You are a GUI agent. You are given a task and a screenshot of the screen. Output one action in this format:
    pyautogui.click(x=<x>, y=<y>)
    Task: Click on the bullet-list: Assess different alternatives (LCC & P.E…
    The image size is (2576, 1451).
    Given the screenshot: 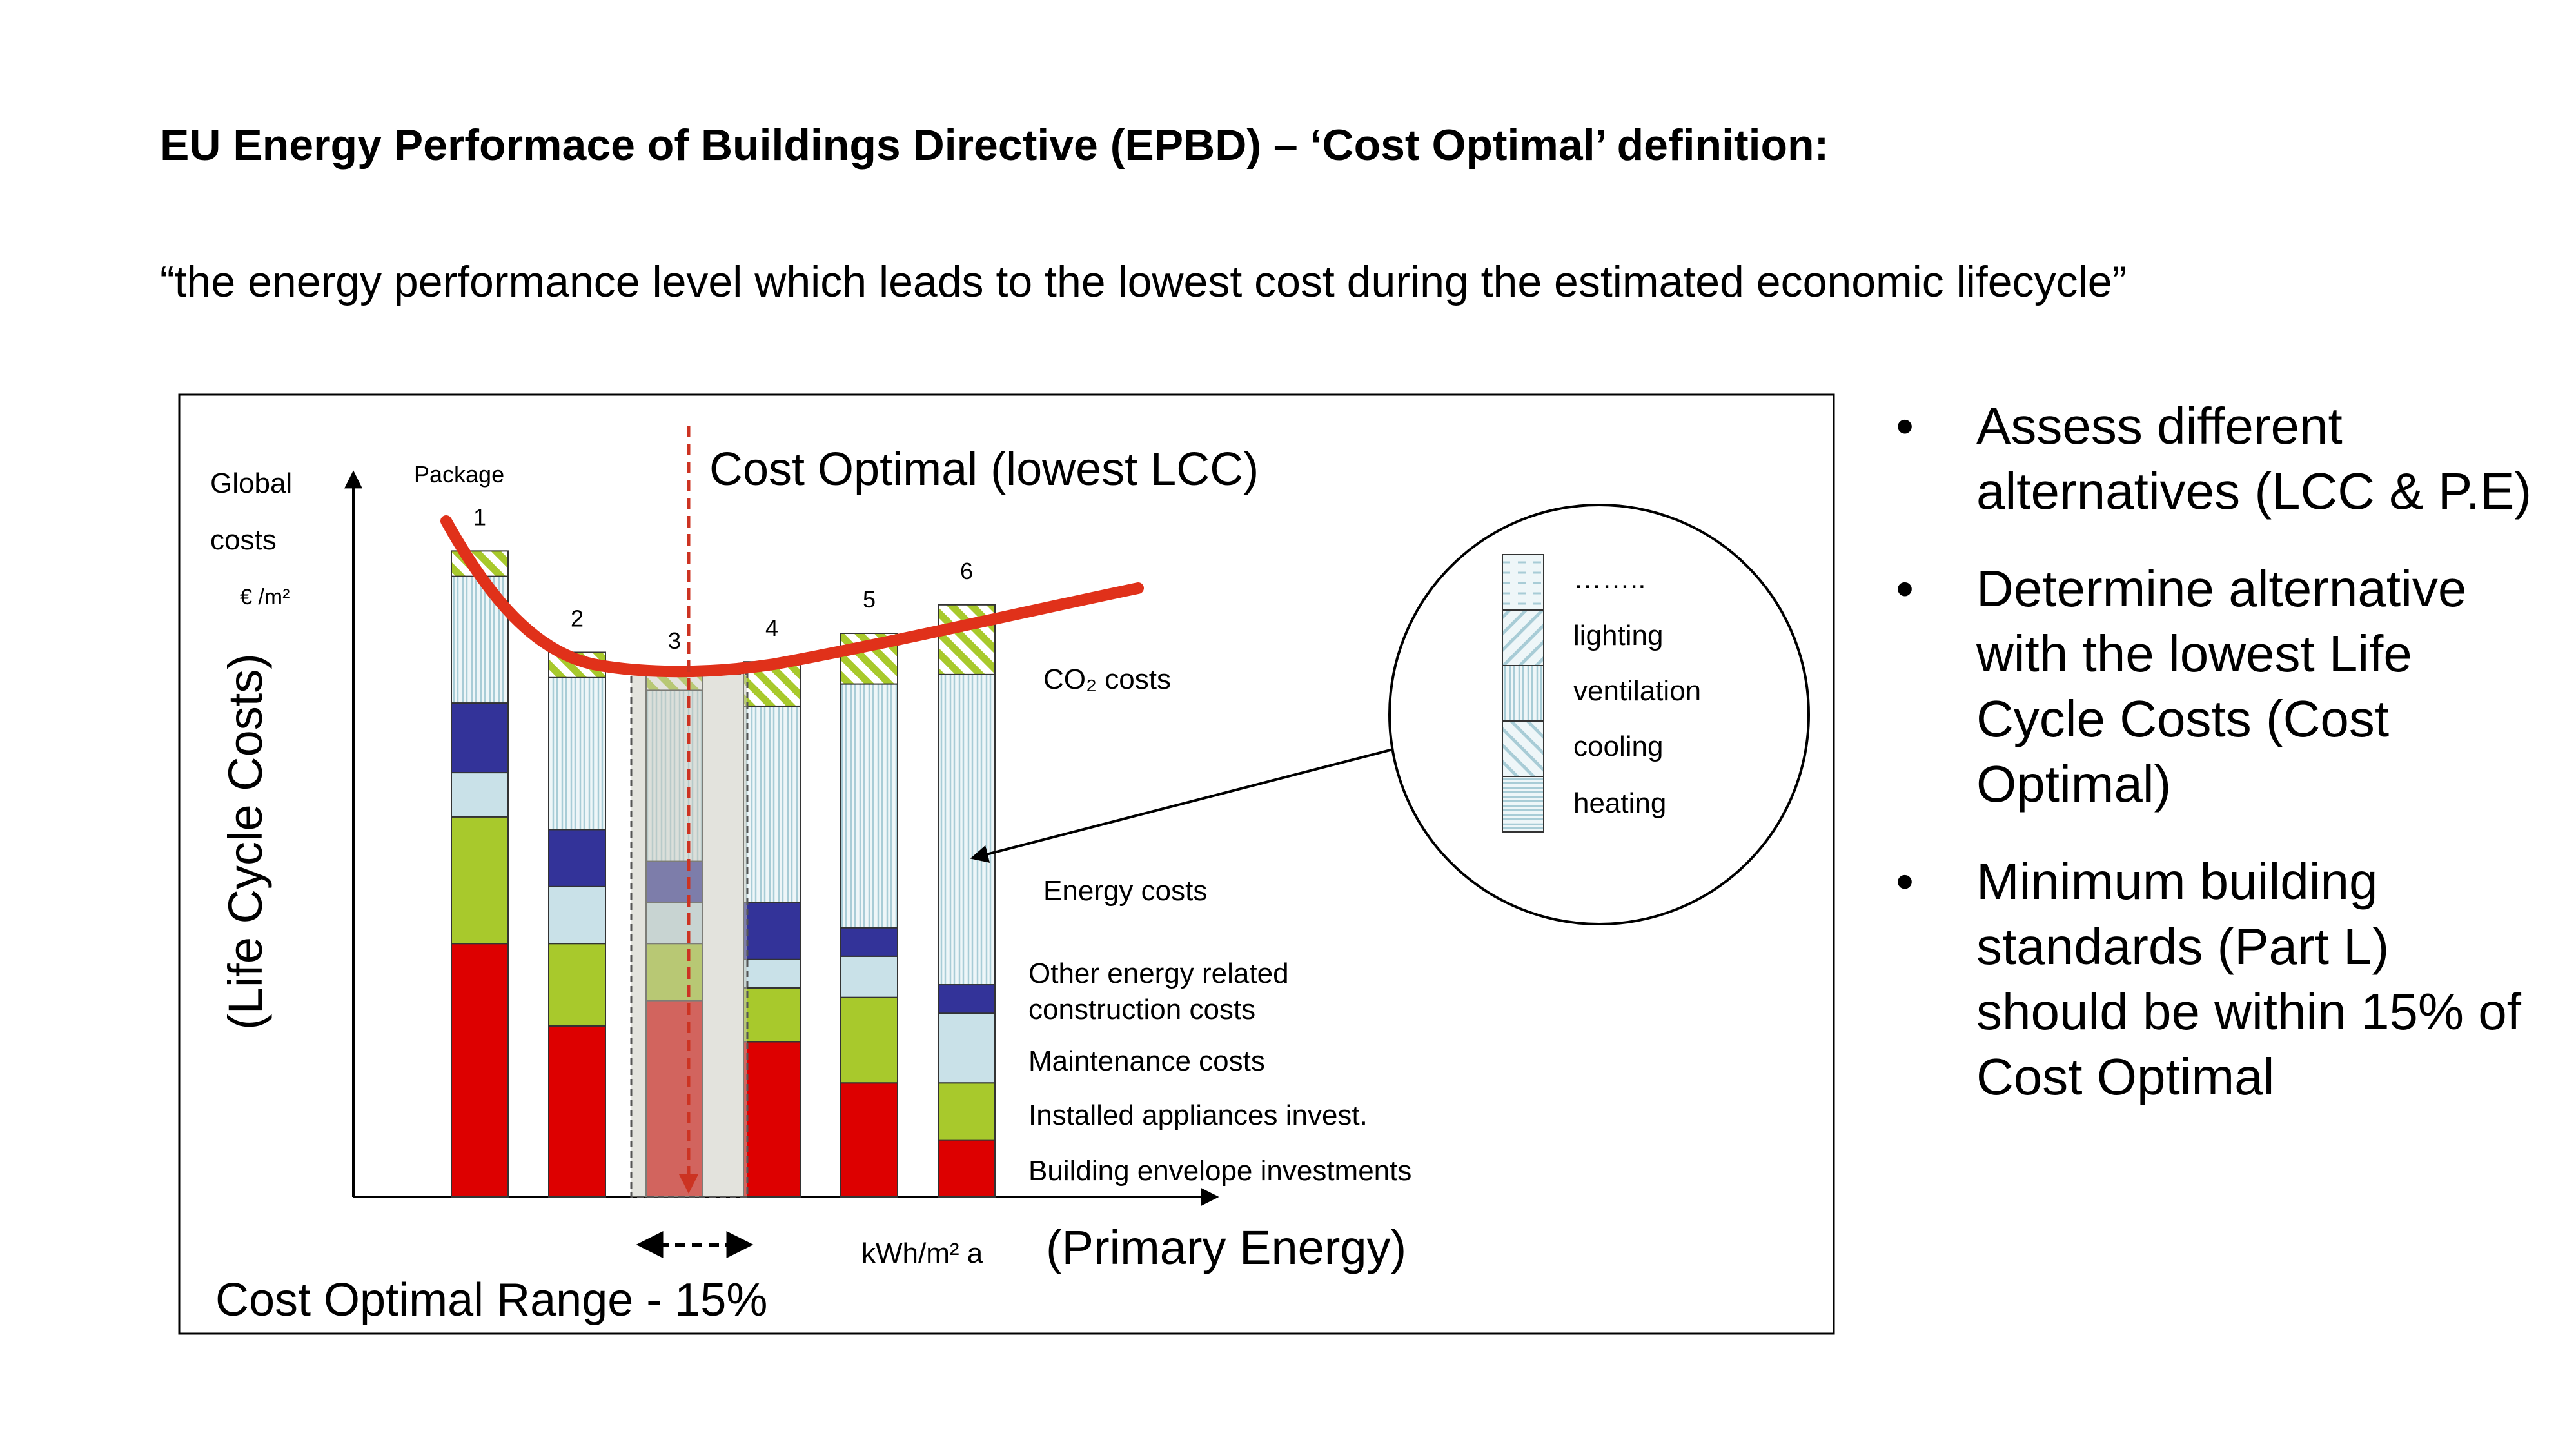 What is the action you would take?
    pyautogui.click(x=2224, y=767)
    